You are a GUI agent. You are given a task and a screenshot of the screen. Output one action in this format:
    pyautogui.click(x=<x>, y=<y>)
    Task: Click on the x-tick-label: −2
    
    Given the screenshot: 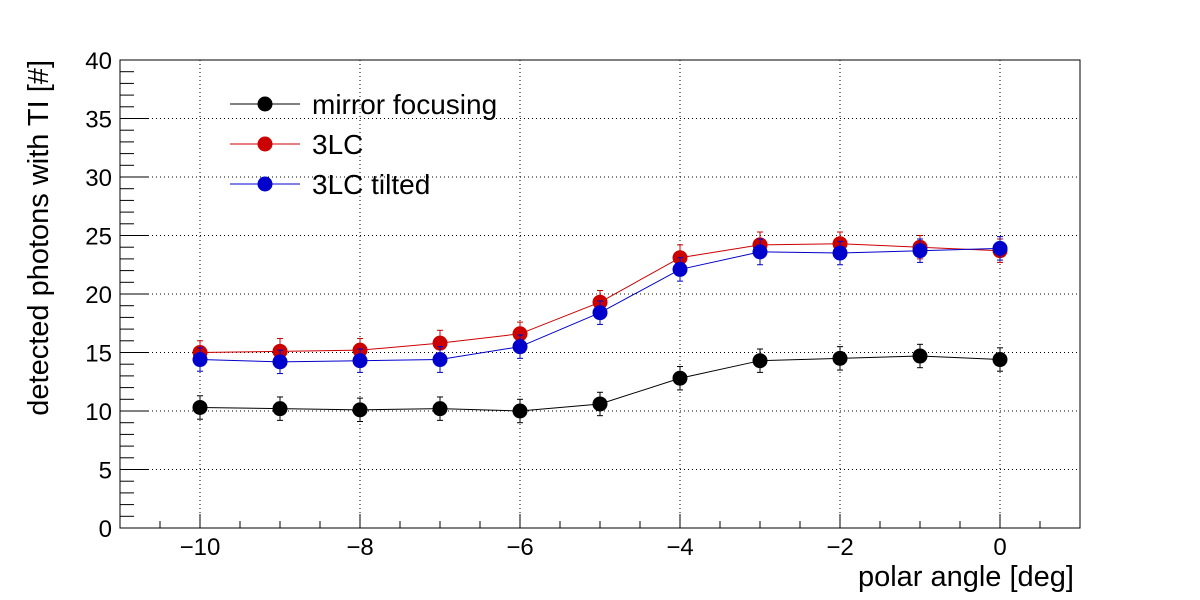 What is the action you would take?
    pyautogui.click(x=839, y=547)
    